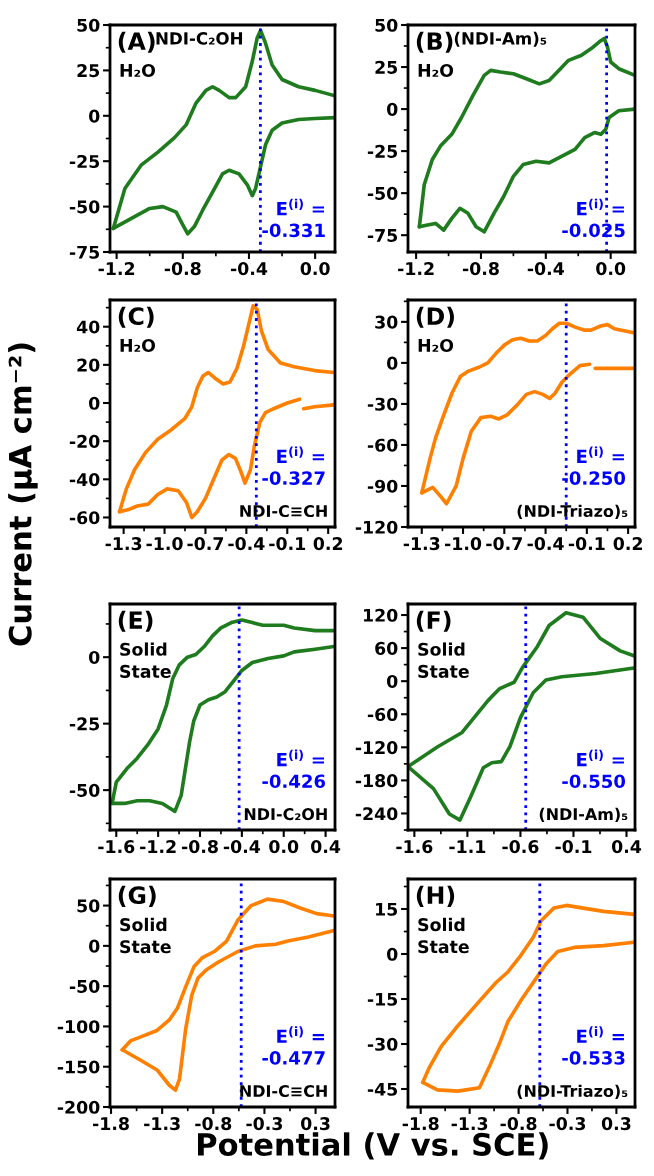 Image resolution: width=654 pixels, height=1176 pixels. Describe the element at coordinates (84, 441) in the screenshot. I see `y-tick-label: -20` at that location.